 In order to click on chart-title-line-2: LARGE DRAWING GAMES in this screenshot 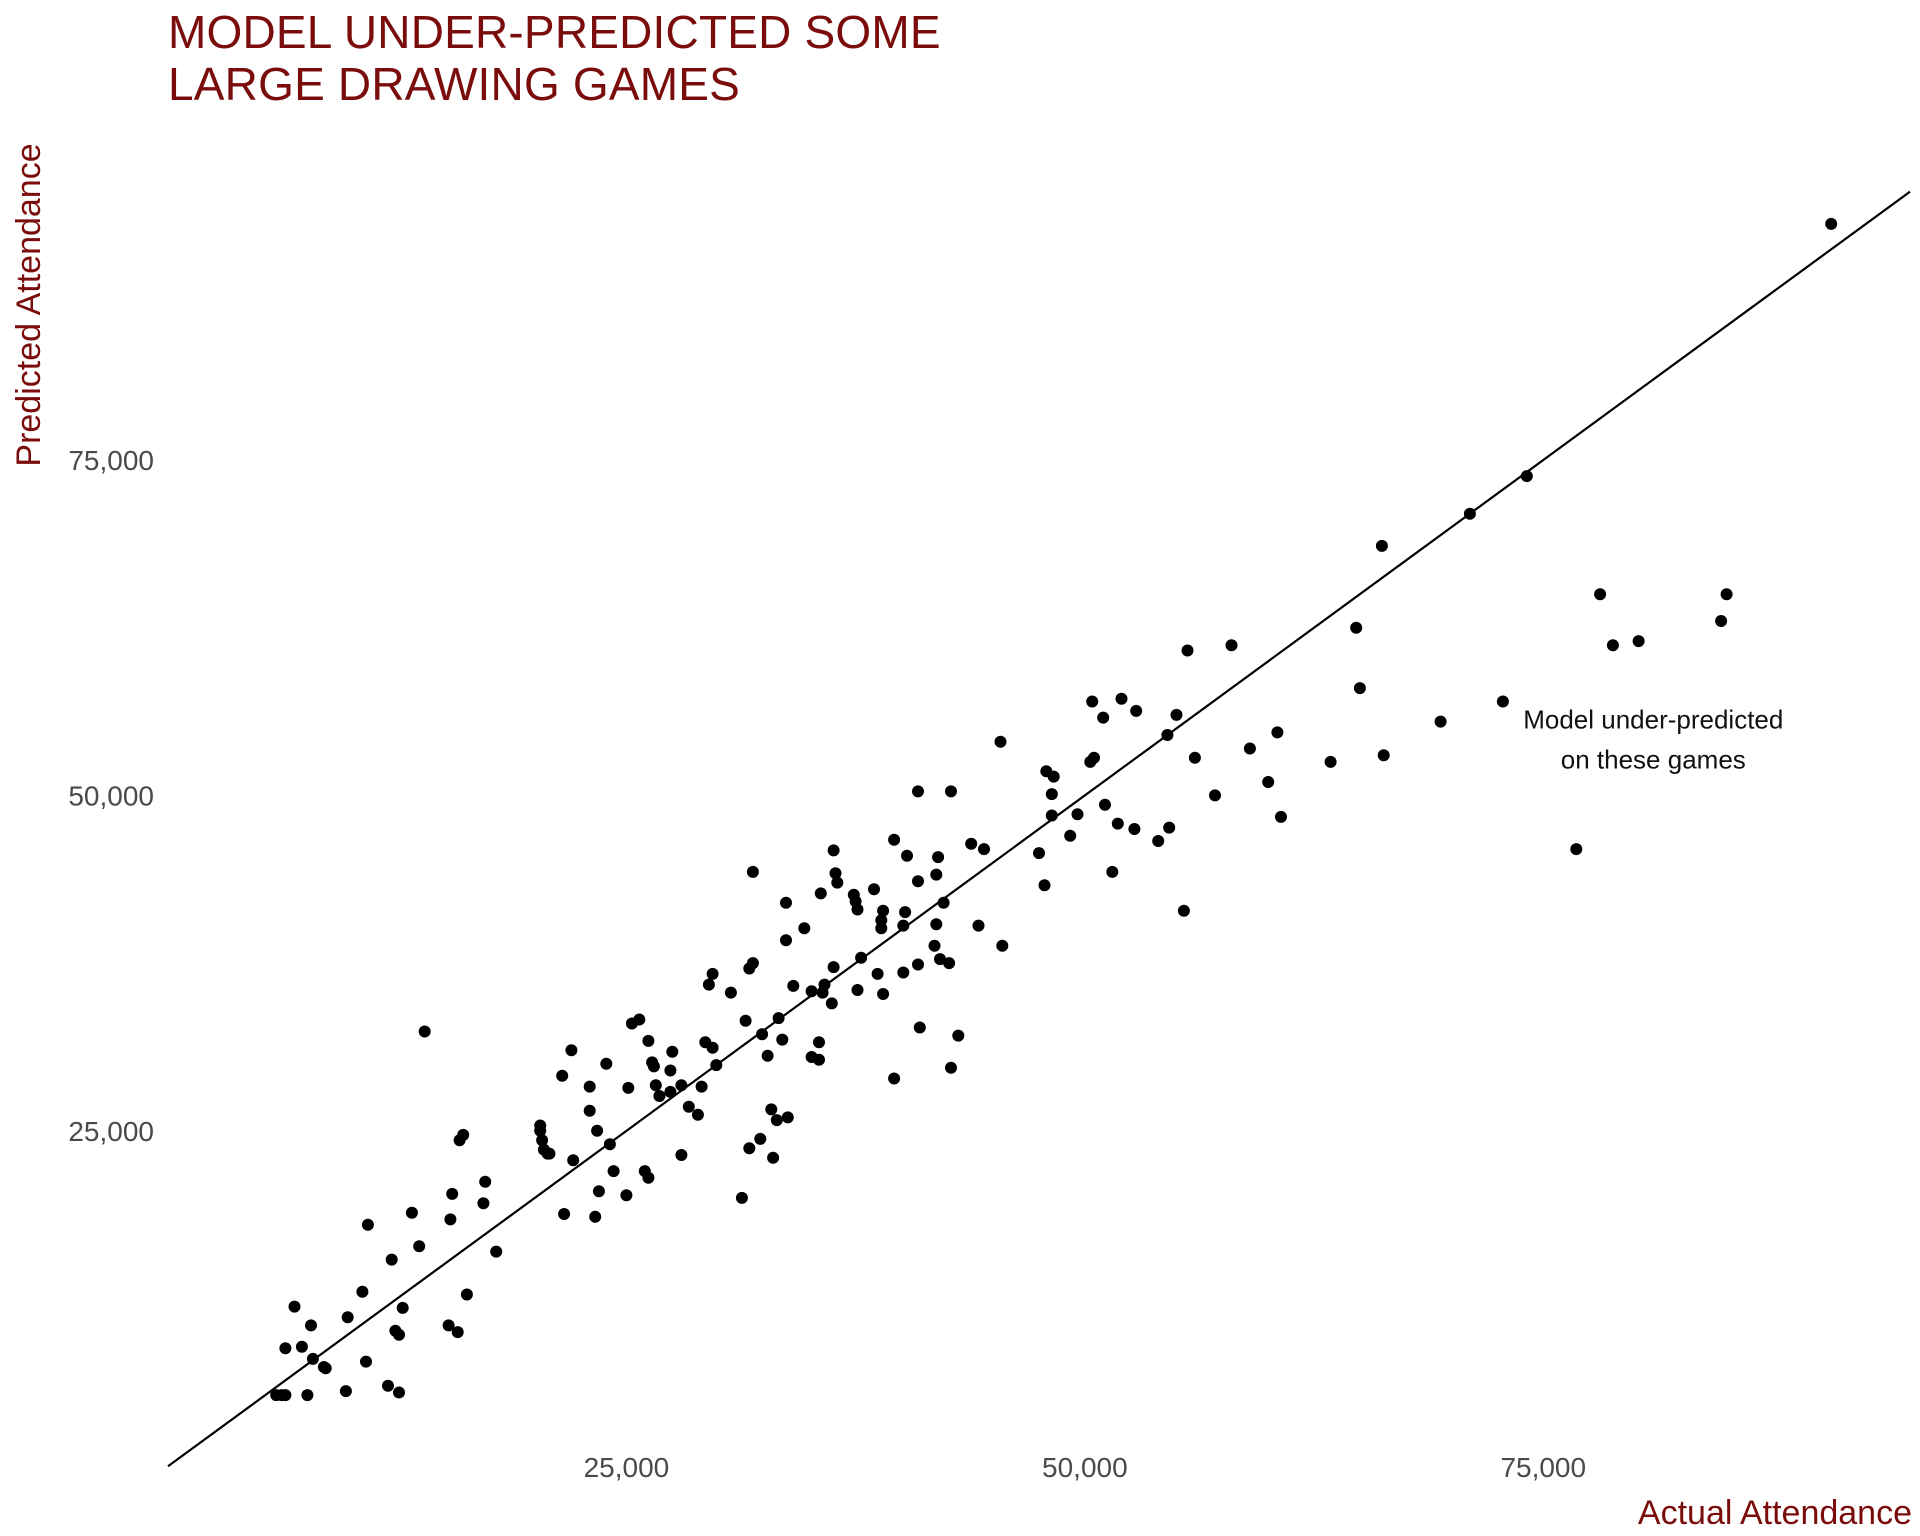, I will do `click(454, 84)`.